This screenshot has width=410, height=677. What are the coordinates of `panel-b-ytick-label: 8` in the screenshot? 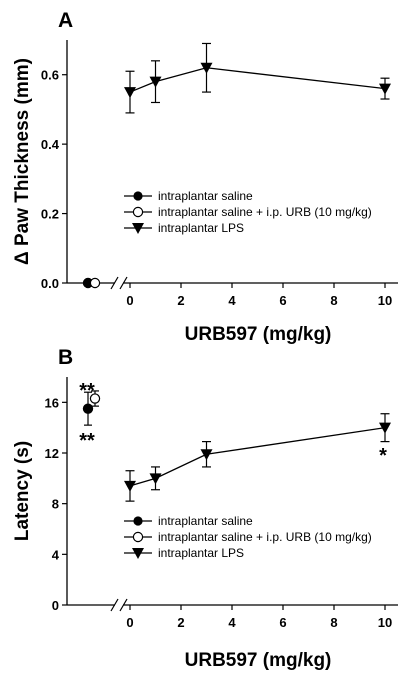 It's located at (55, 504).